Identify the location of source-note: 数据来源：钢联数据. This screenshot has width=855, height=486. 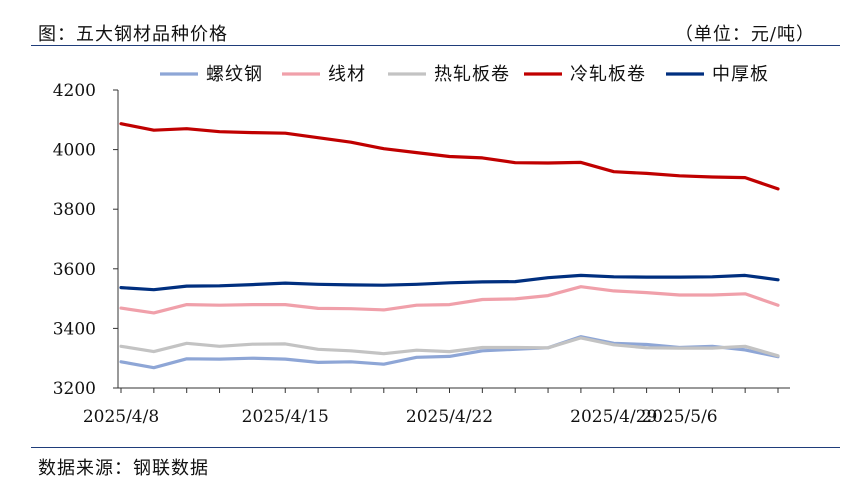
(123, 468).